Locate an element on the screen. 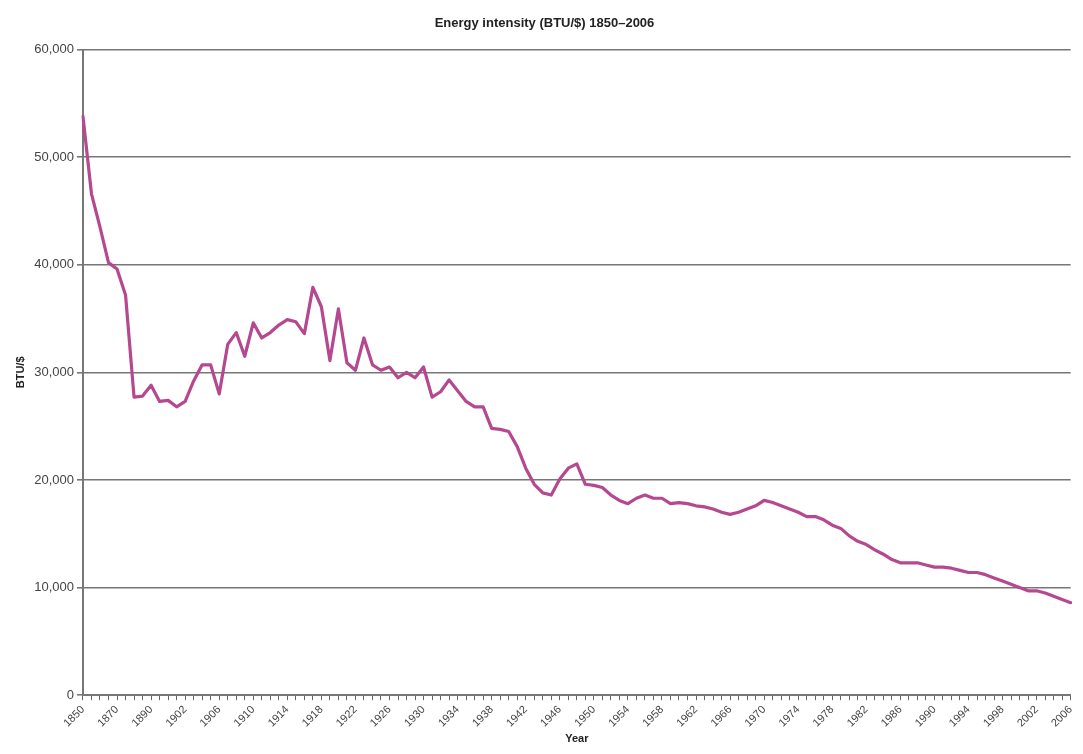 The image size is (1083, 754). y-tick-label: 60,000 is located at coordinates (54, 49).